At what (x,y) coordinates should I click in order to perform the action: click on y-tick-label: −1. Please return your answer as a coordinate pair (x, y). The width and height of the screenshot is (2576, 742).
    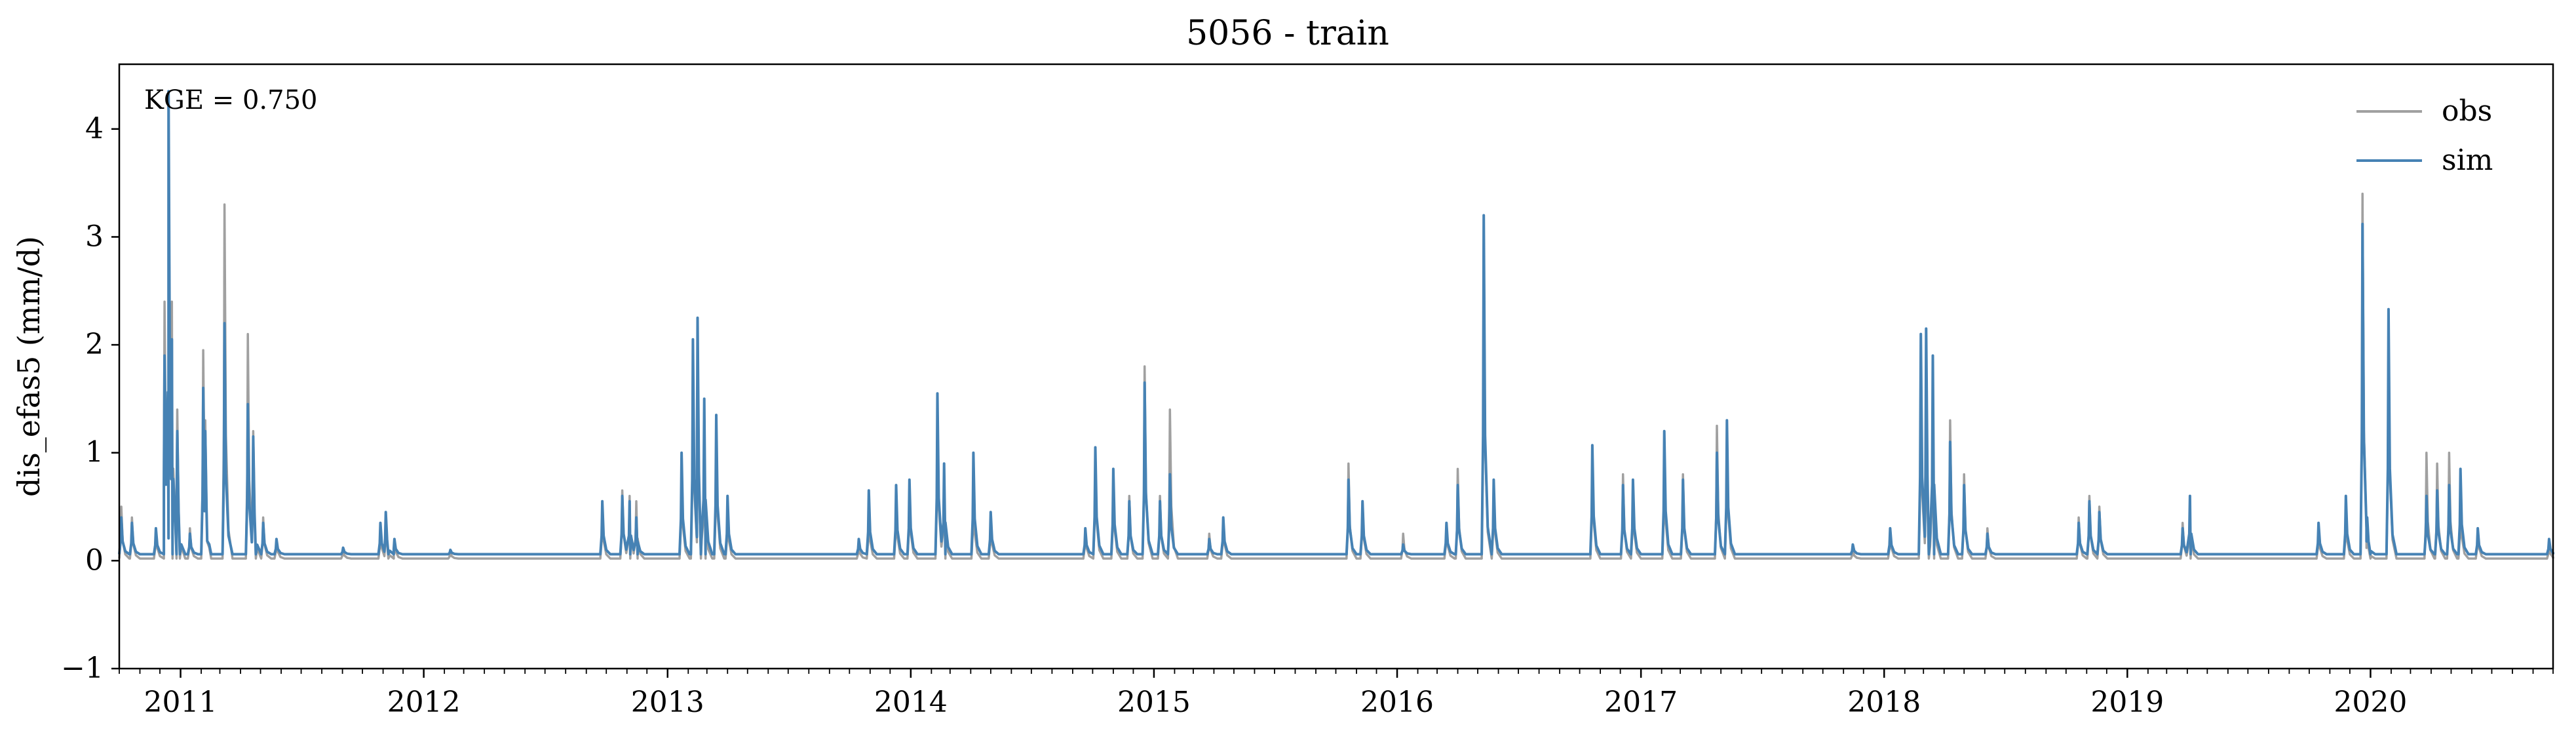
    Looking at the image, I should click on (82, 668).